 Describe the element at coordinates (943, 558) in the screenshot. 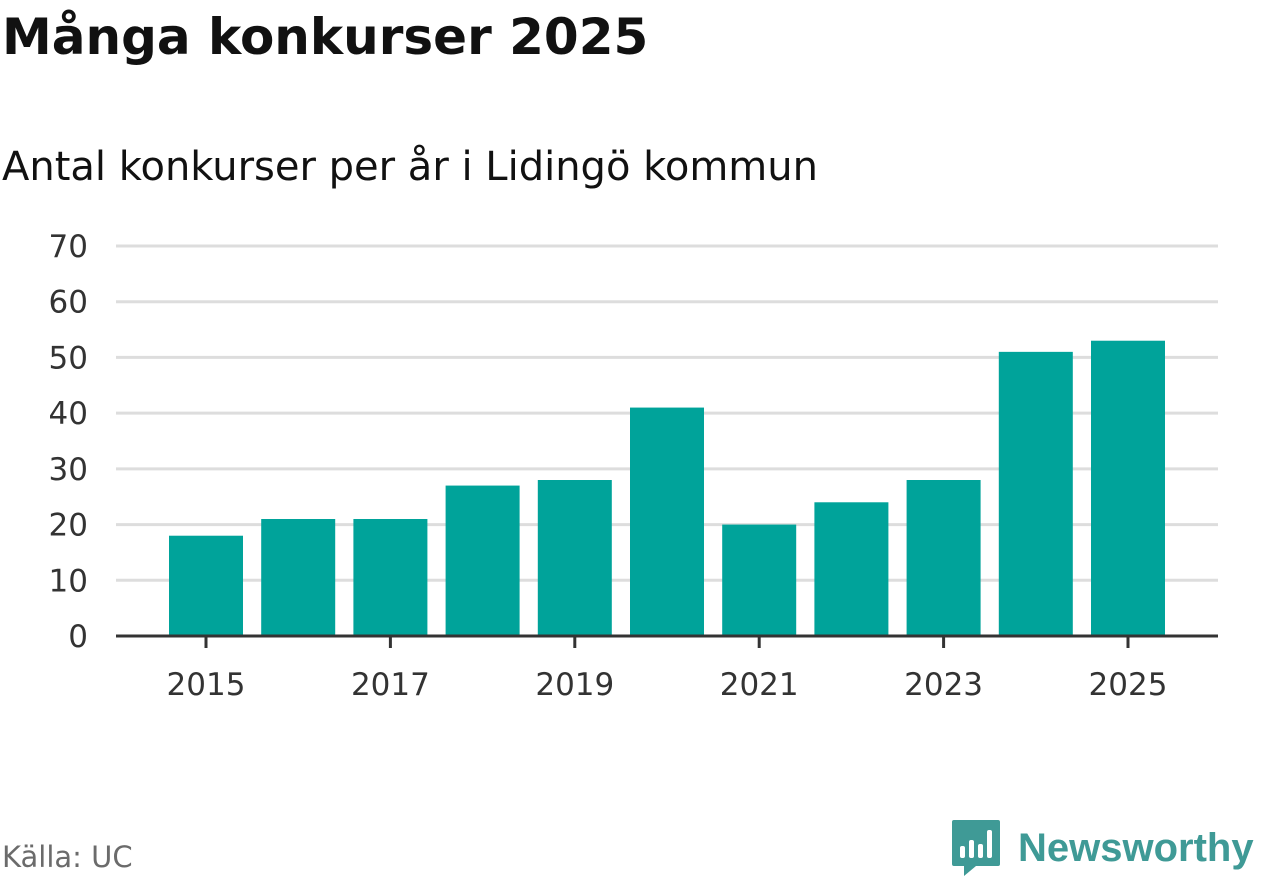

I see `bar-2023` at that location.